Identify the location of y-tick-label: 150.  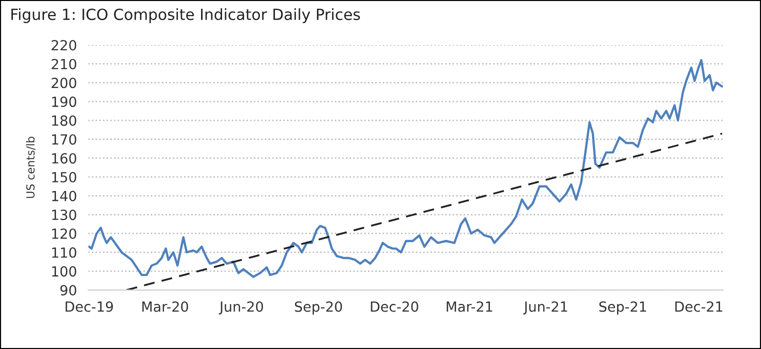
(64, 177).